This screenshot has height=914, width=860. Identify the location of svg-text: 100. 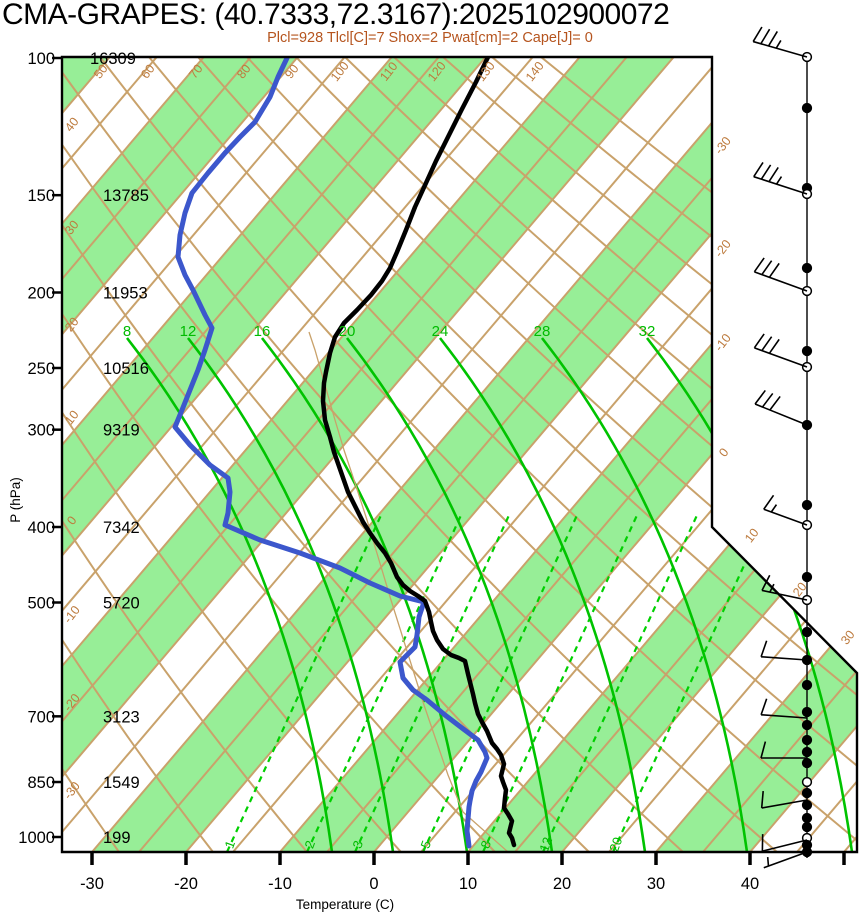
(340, 71).